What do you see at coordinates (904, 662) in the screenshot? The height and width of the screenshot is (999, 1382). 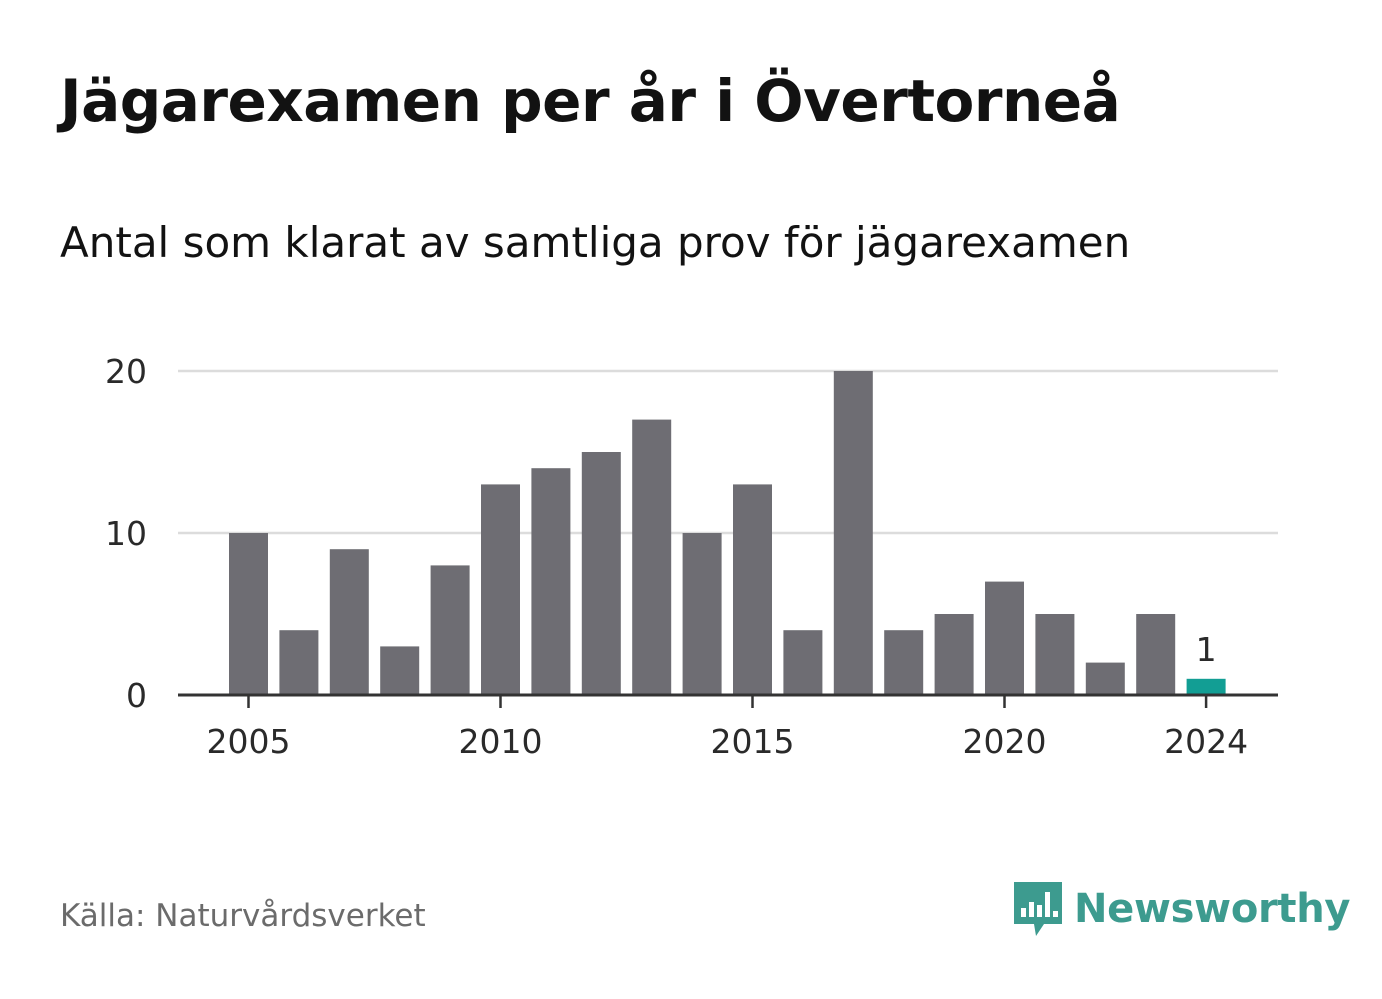 I see `bar-2018` at bounding box center [904, 662].